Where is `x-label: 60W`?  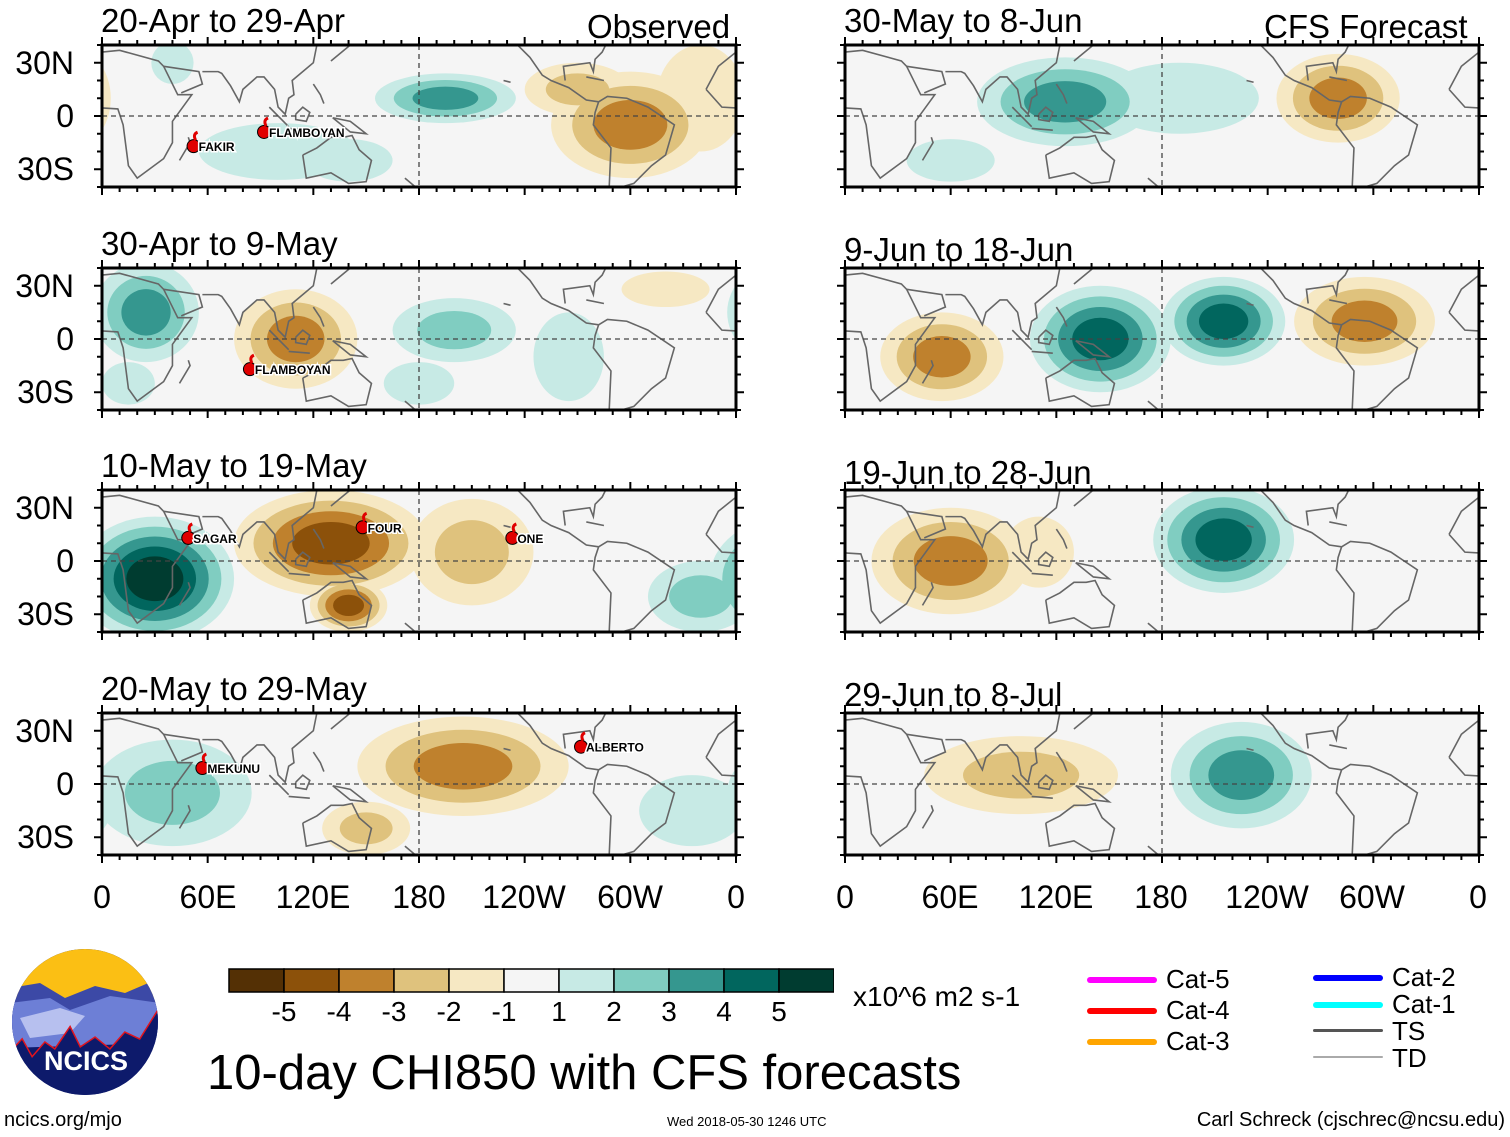 x-label: 60W is located at coordinates (630, 897).